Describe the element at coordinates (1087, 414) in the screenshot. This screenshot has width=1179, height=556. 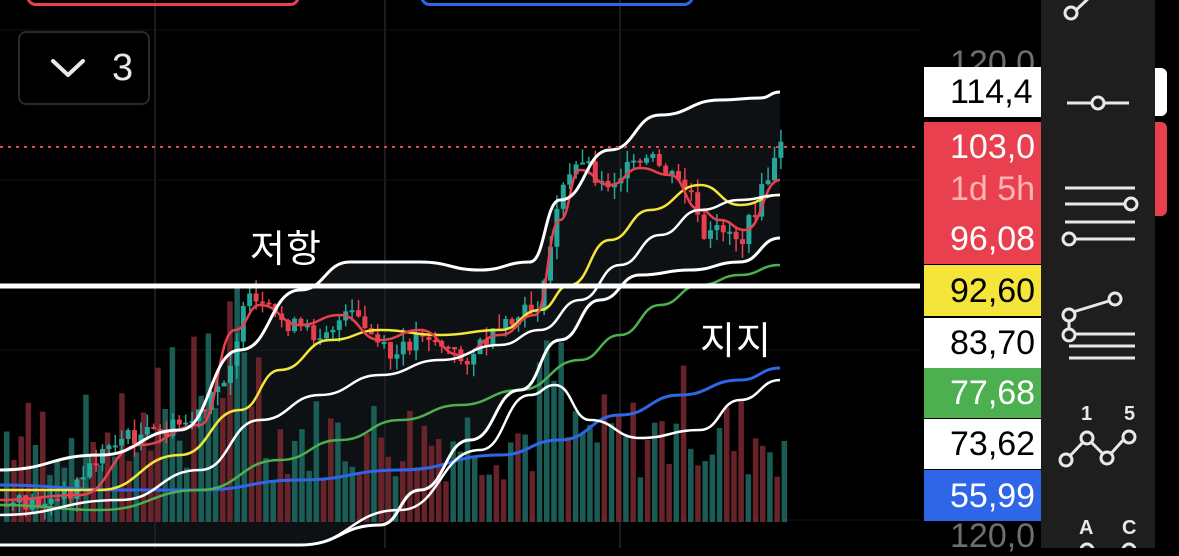
I see `pattern-label-left: 1` at that location.